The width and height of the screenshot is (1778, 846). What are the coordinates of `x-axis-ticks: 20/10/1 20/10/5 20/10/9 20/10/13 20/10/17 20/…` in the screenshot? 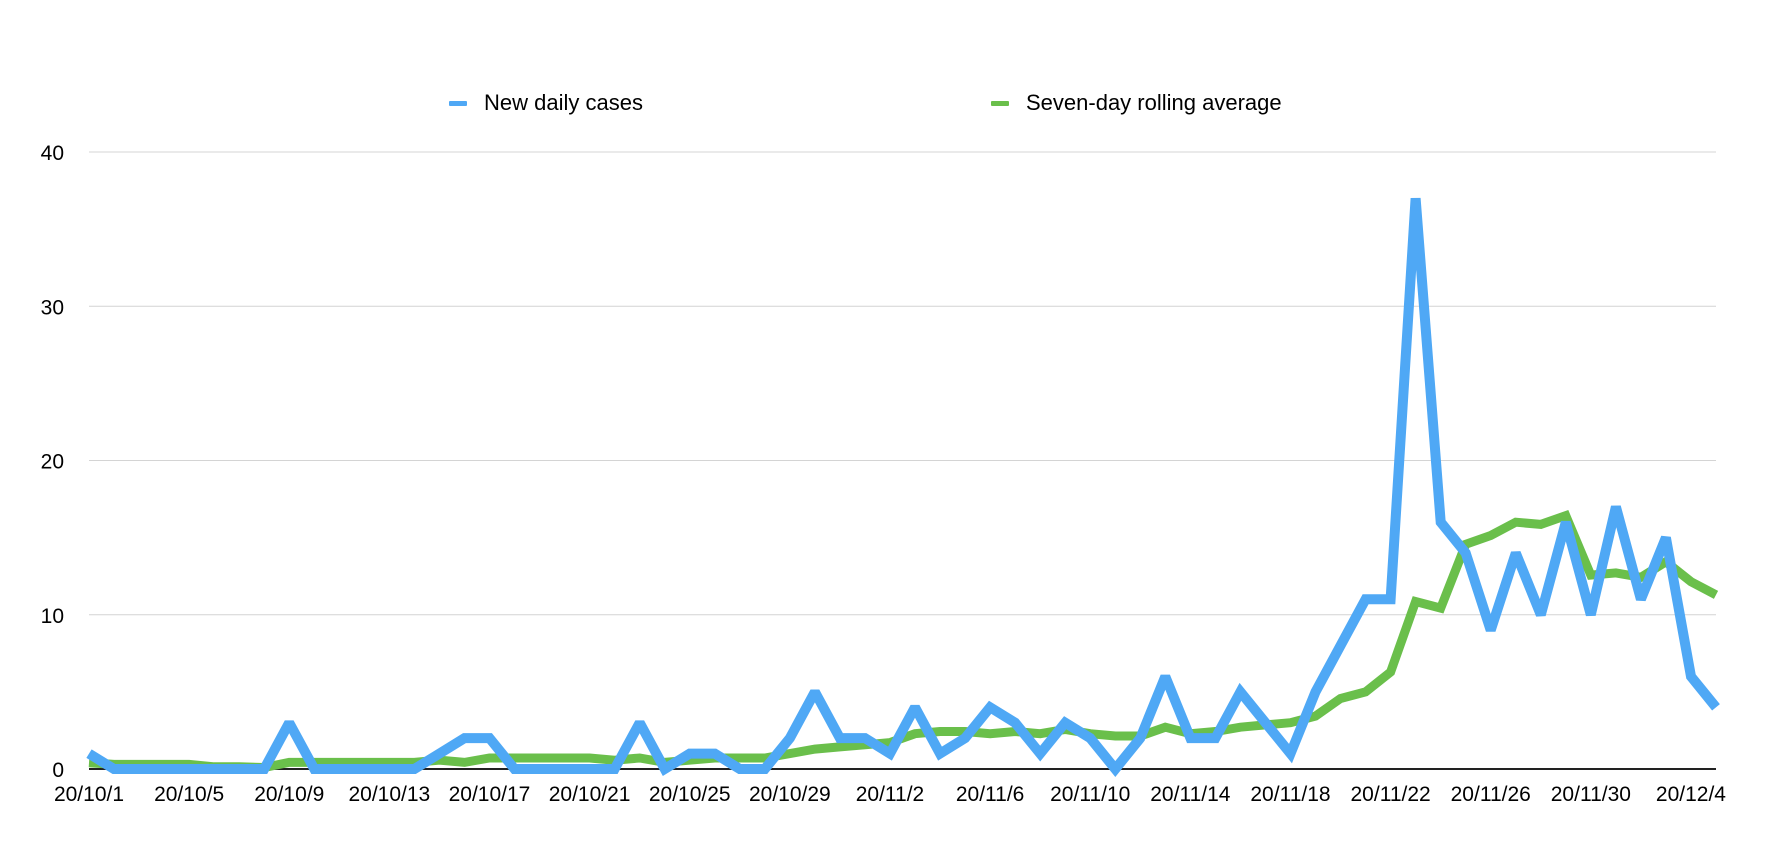 It's located at (890, 794).